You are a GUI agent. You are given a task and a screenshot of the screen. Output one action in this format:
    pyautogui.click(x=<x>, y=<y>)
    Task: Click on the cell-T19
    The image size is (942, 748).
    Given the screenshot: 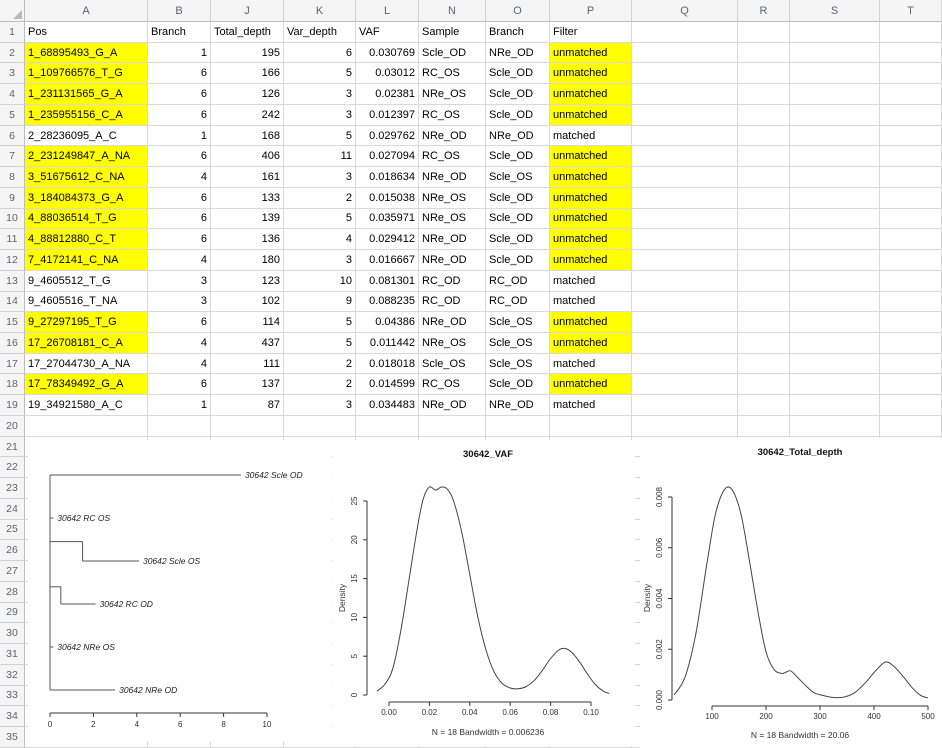 What is the action you would take?
    pyautogui.click(x=911, y=405)
    